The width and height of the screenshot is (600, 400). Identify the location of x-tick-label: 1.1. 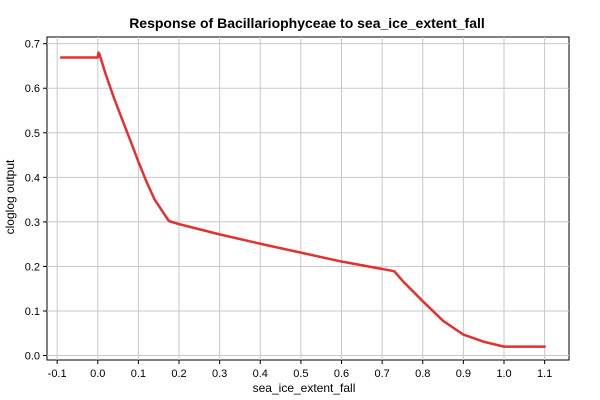
(544, 374).